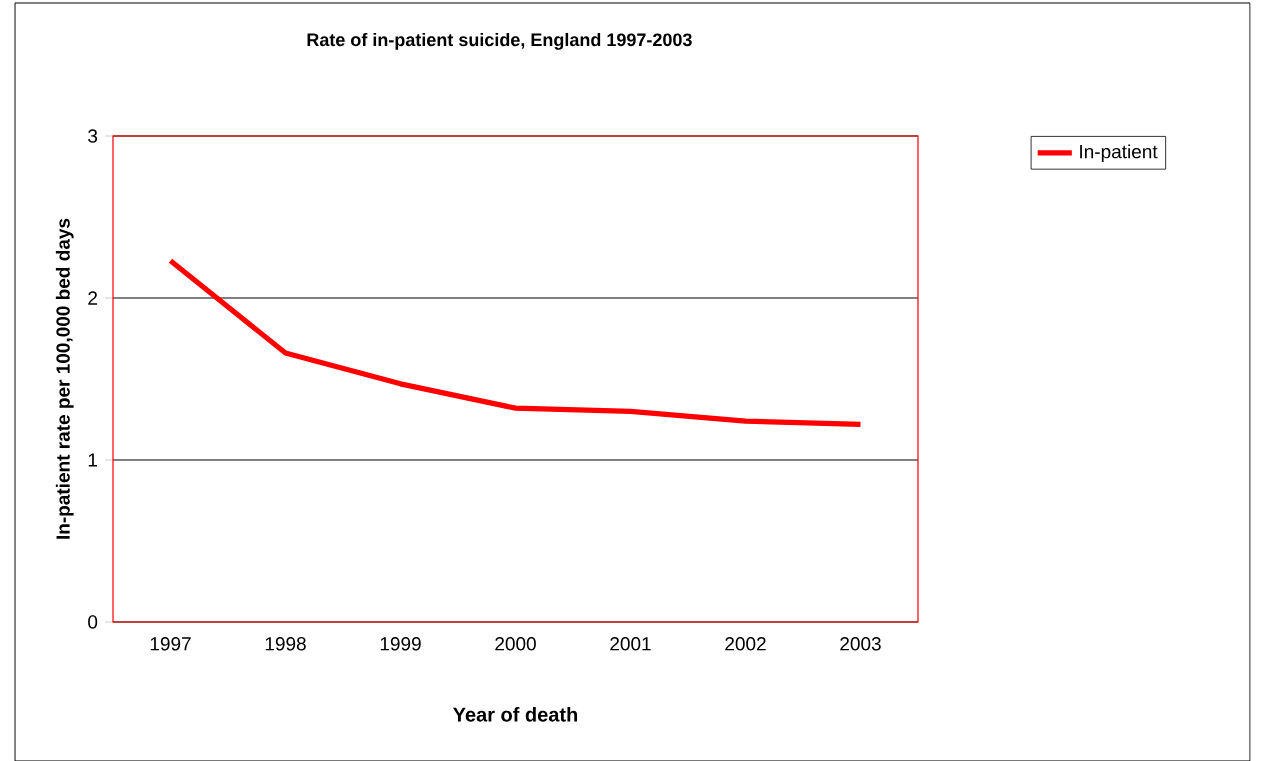 This screenshot has width=1266, height=761. What do you see at coordinates (515, 714) in the screenshot?
I see `x-axis-title: Year of death` at bounding box center [515, 714].